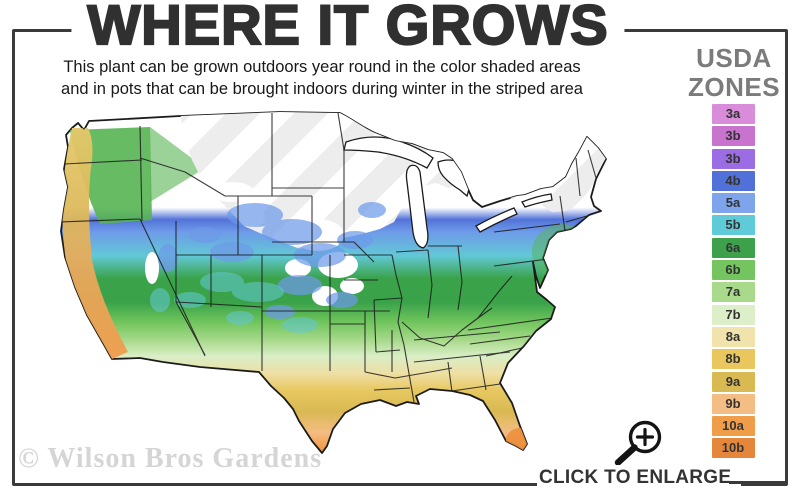 The image size is (800, 500). What do you see at coordinates (733, 247) in the screenshot?
I see `zone-chip-6a: 6a` at bounding box center [733, 247].